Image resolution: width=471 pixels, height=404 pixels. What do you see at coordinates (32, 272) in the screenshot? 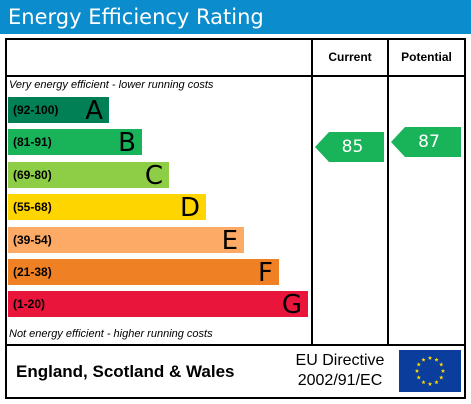
I see `band-range-label: (21-38)` at bounding box center [32, 272].